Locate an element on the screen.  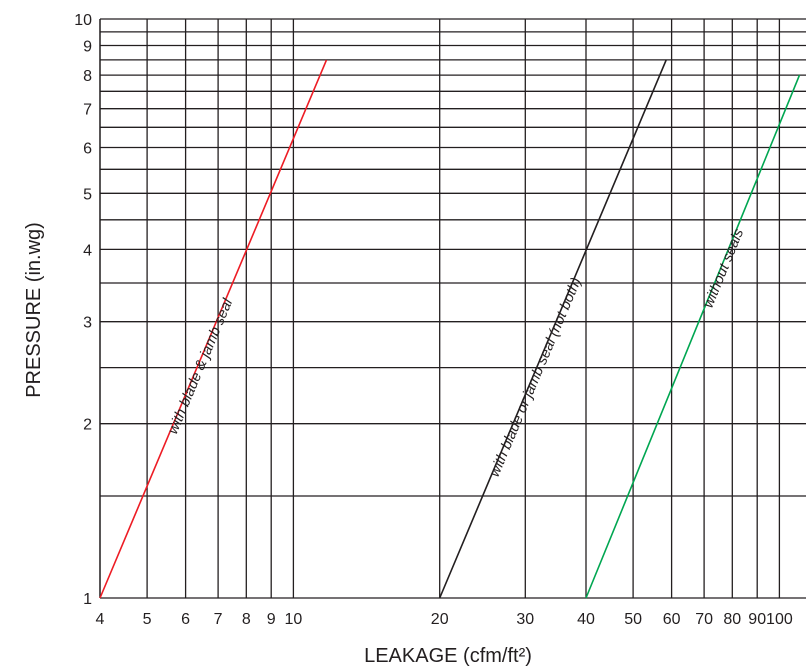
y-tick-label: 4 is located at coordinates (87, 250).